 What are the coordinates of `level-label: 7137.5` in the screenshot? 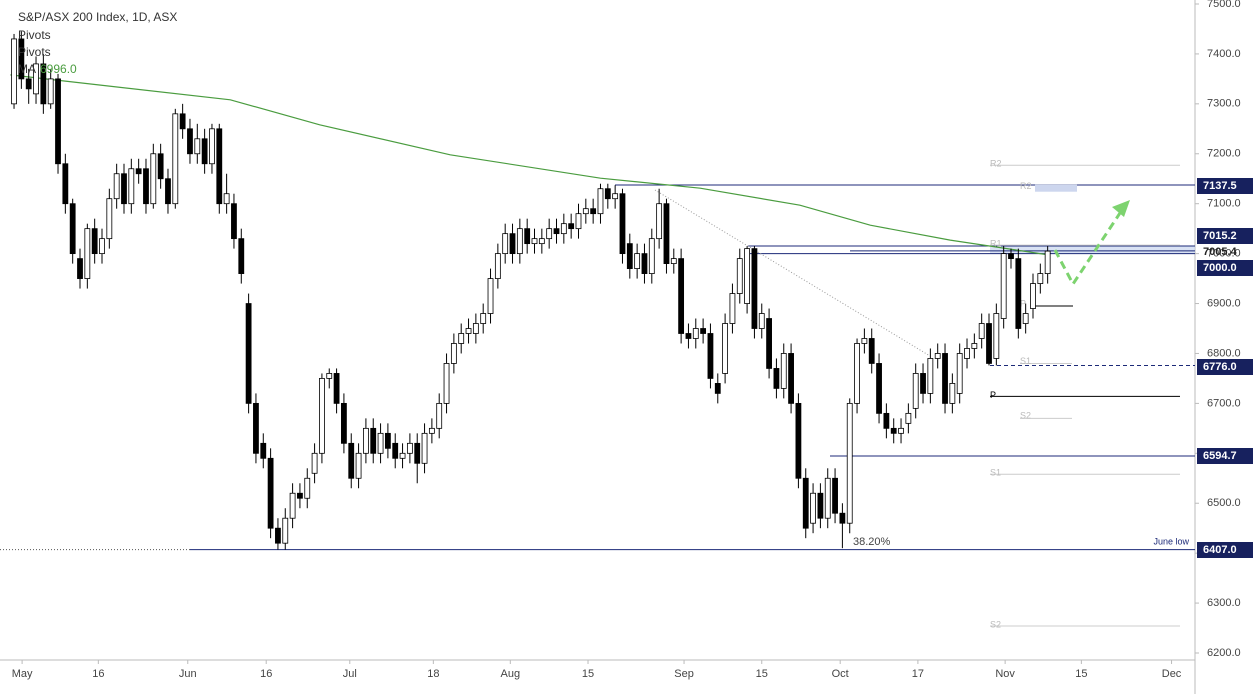 It's located at (1220, 186).